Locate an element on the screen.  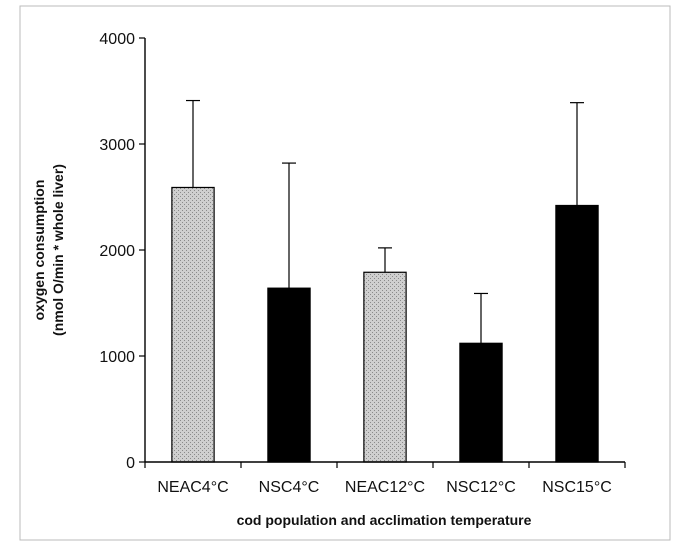
x-category-label: NSC15°C is located at coordinates (577, 487).